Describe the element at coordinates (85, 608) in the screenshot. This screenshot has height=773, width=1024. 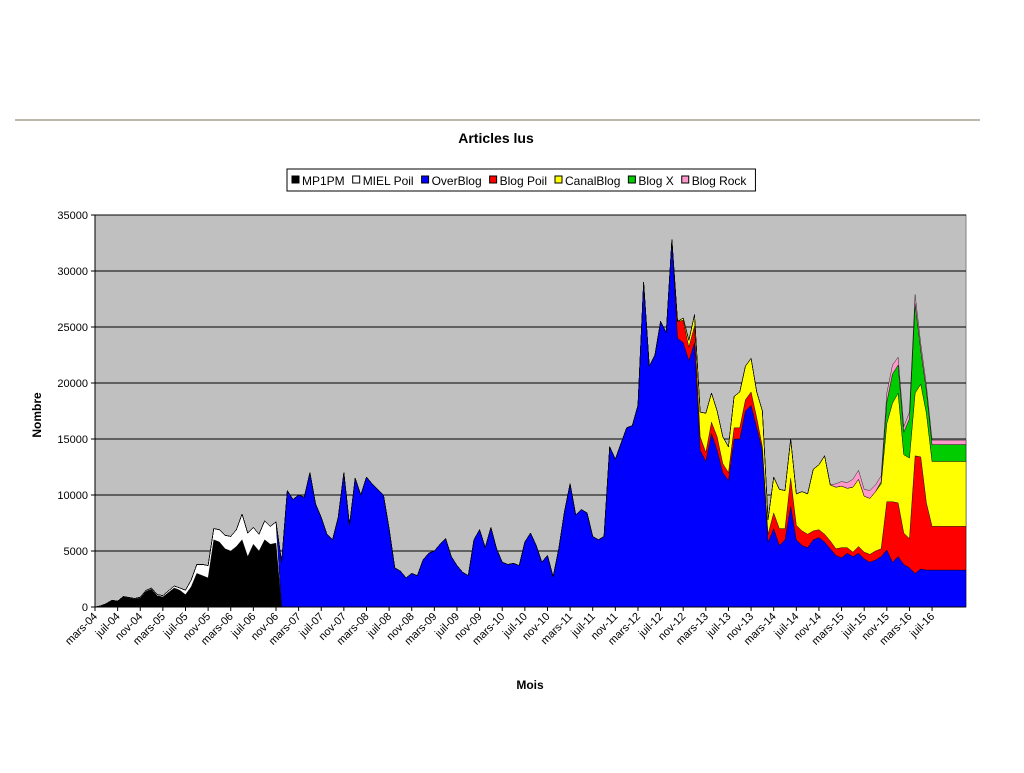
I see `y-tick-label: 0` at that location.